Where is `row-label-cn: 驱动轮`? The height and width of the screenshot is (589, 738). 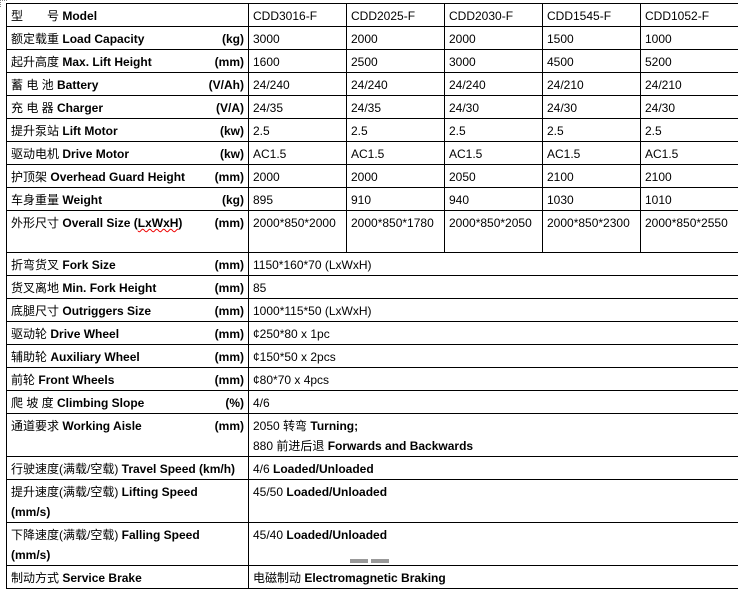
row-label-cn: 驱动轮 is located at coordinates (29, 334).